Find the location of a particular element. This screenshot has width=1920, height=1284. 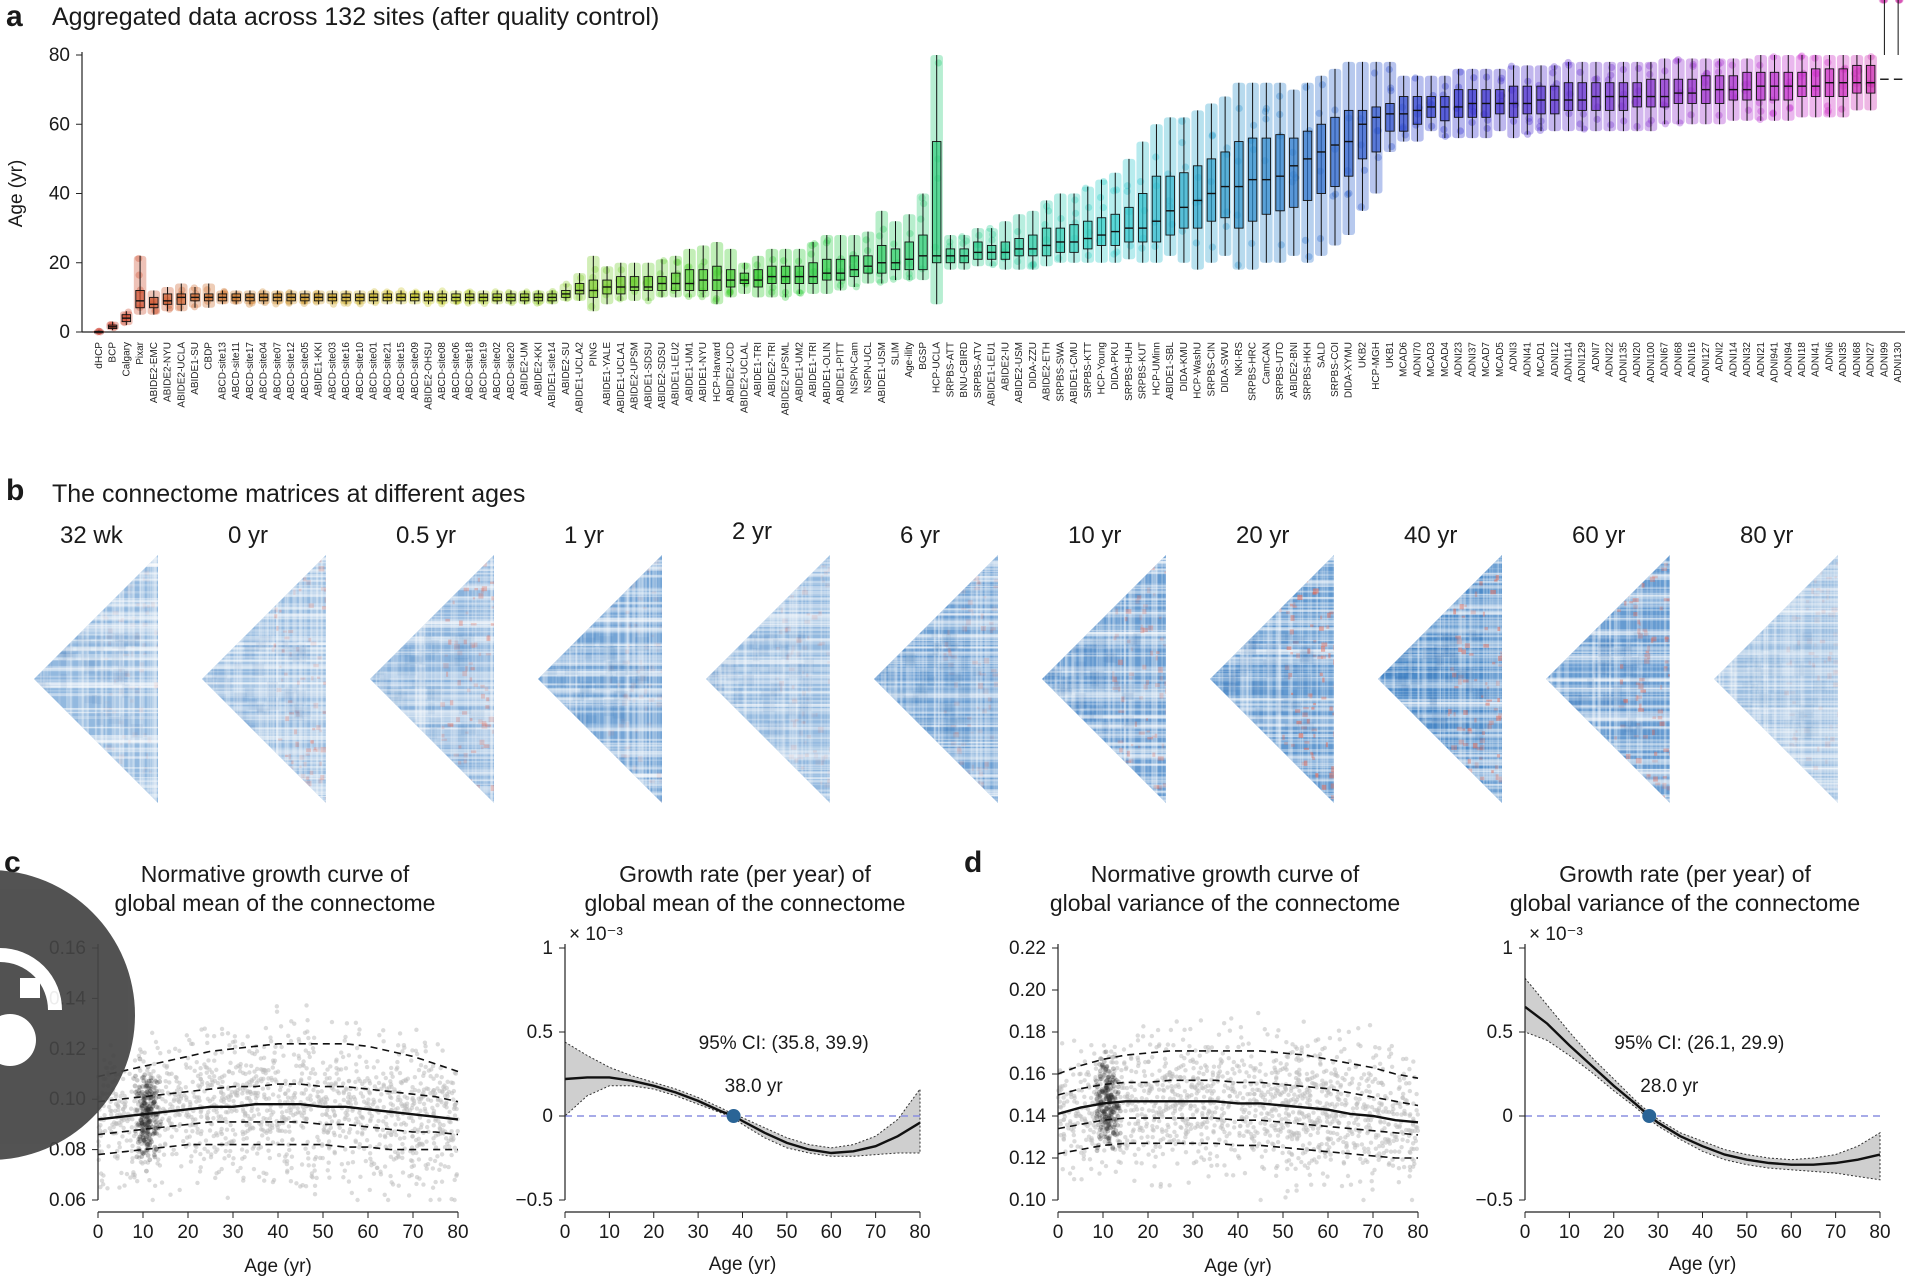

site-point is located at coordinates (1335, 194).